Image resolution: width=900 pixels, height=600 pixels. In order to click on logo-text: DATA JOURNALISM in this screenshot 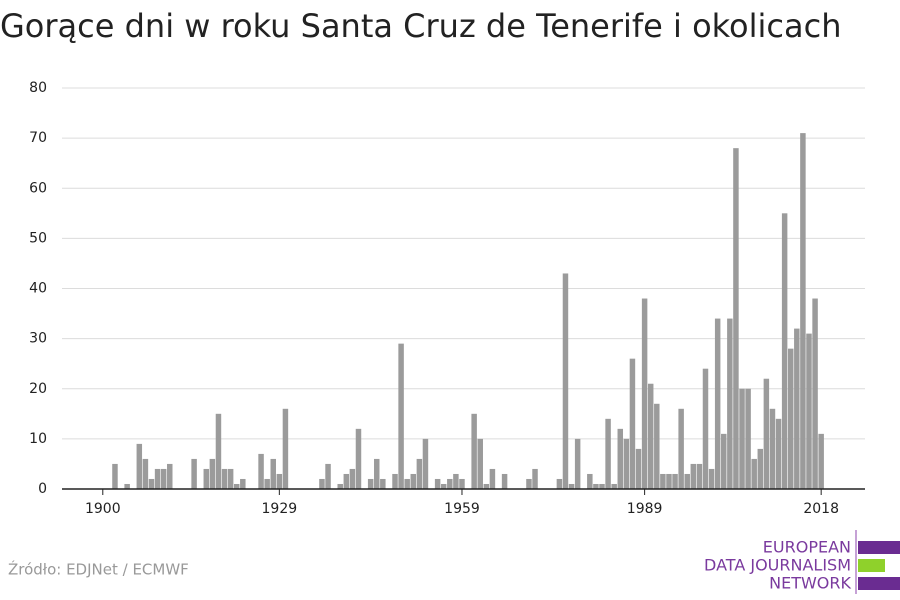, I will do `click(777, 565)`.